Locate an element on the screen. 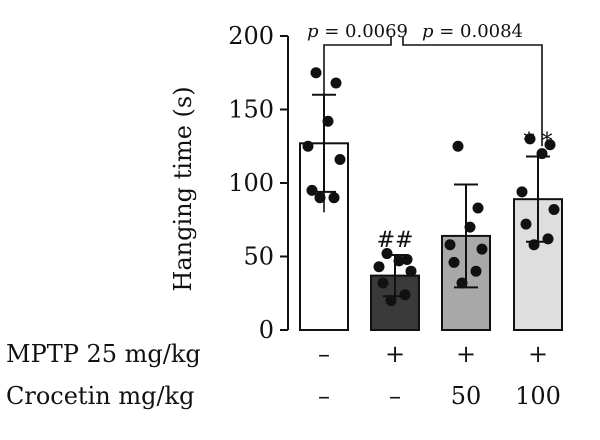 The height and width of the screenshot is (440, 600). y-tick-label: 0 is located at coordinates (266, 330).